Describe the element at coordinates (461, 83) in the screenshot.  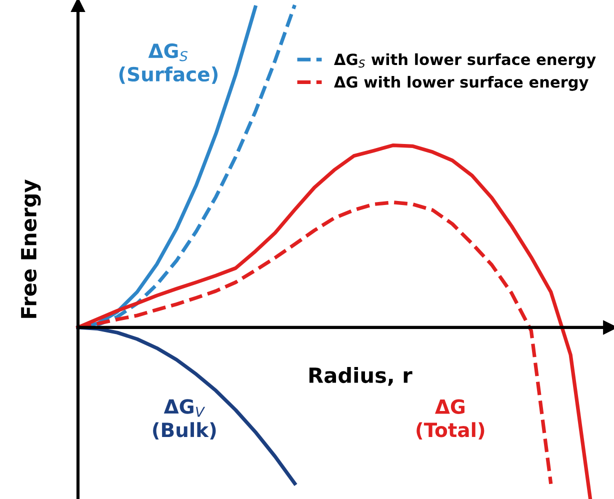
I see `legend-label: ΔG with lower surface energy` at that location.